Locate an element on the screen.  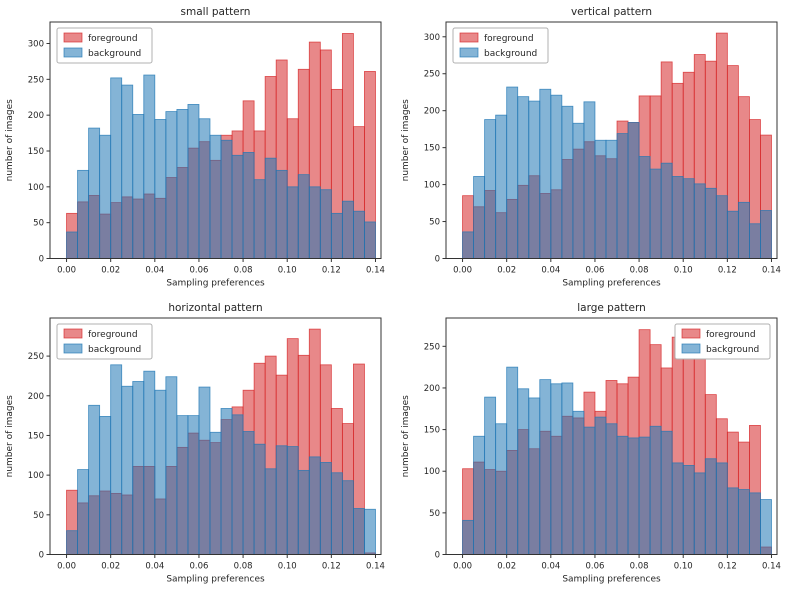
y-tick-label: 150 is located at coordinates (432, 149).